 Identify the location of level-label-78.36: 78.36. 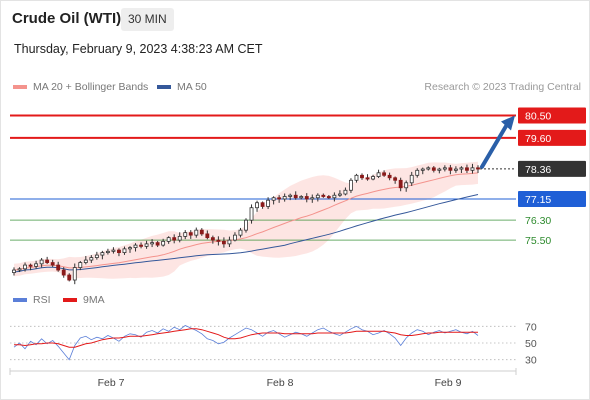
(538, 170).